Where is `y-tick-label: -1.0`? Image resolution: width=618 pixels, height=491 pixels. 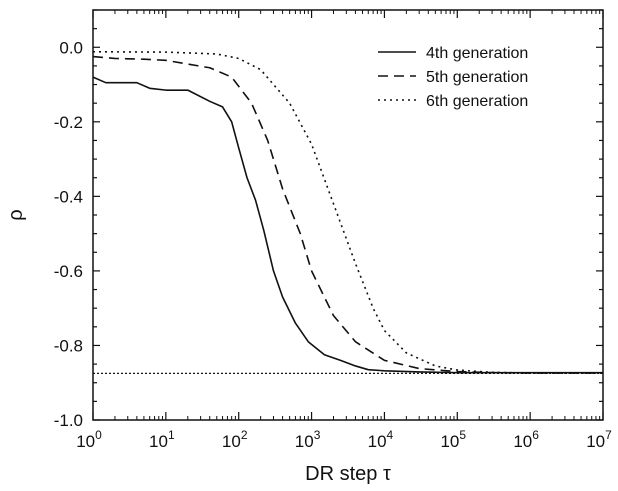 y-tick-label: -1.0 is located at coordinates (68, 420).